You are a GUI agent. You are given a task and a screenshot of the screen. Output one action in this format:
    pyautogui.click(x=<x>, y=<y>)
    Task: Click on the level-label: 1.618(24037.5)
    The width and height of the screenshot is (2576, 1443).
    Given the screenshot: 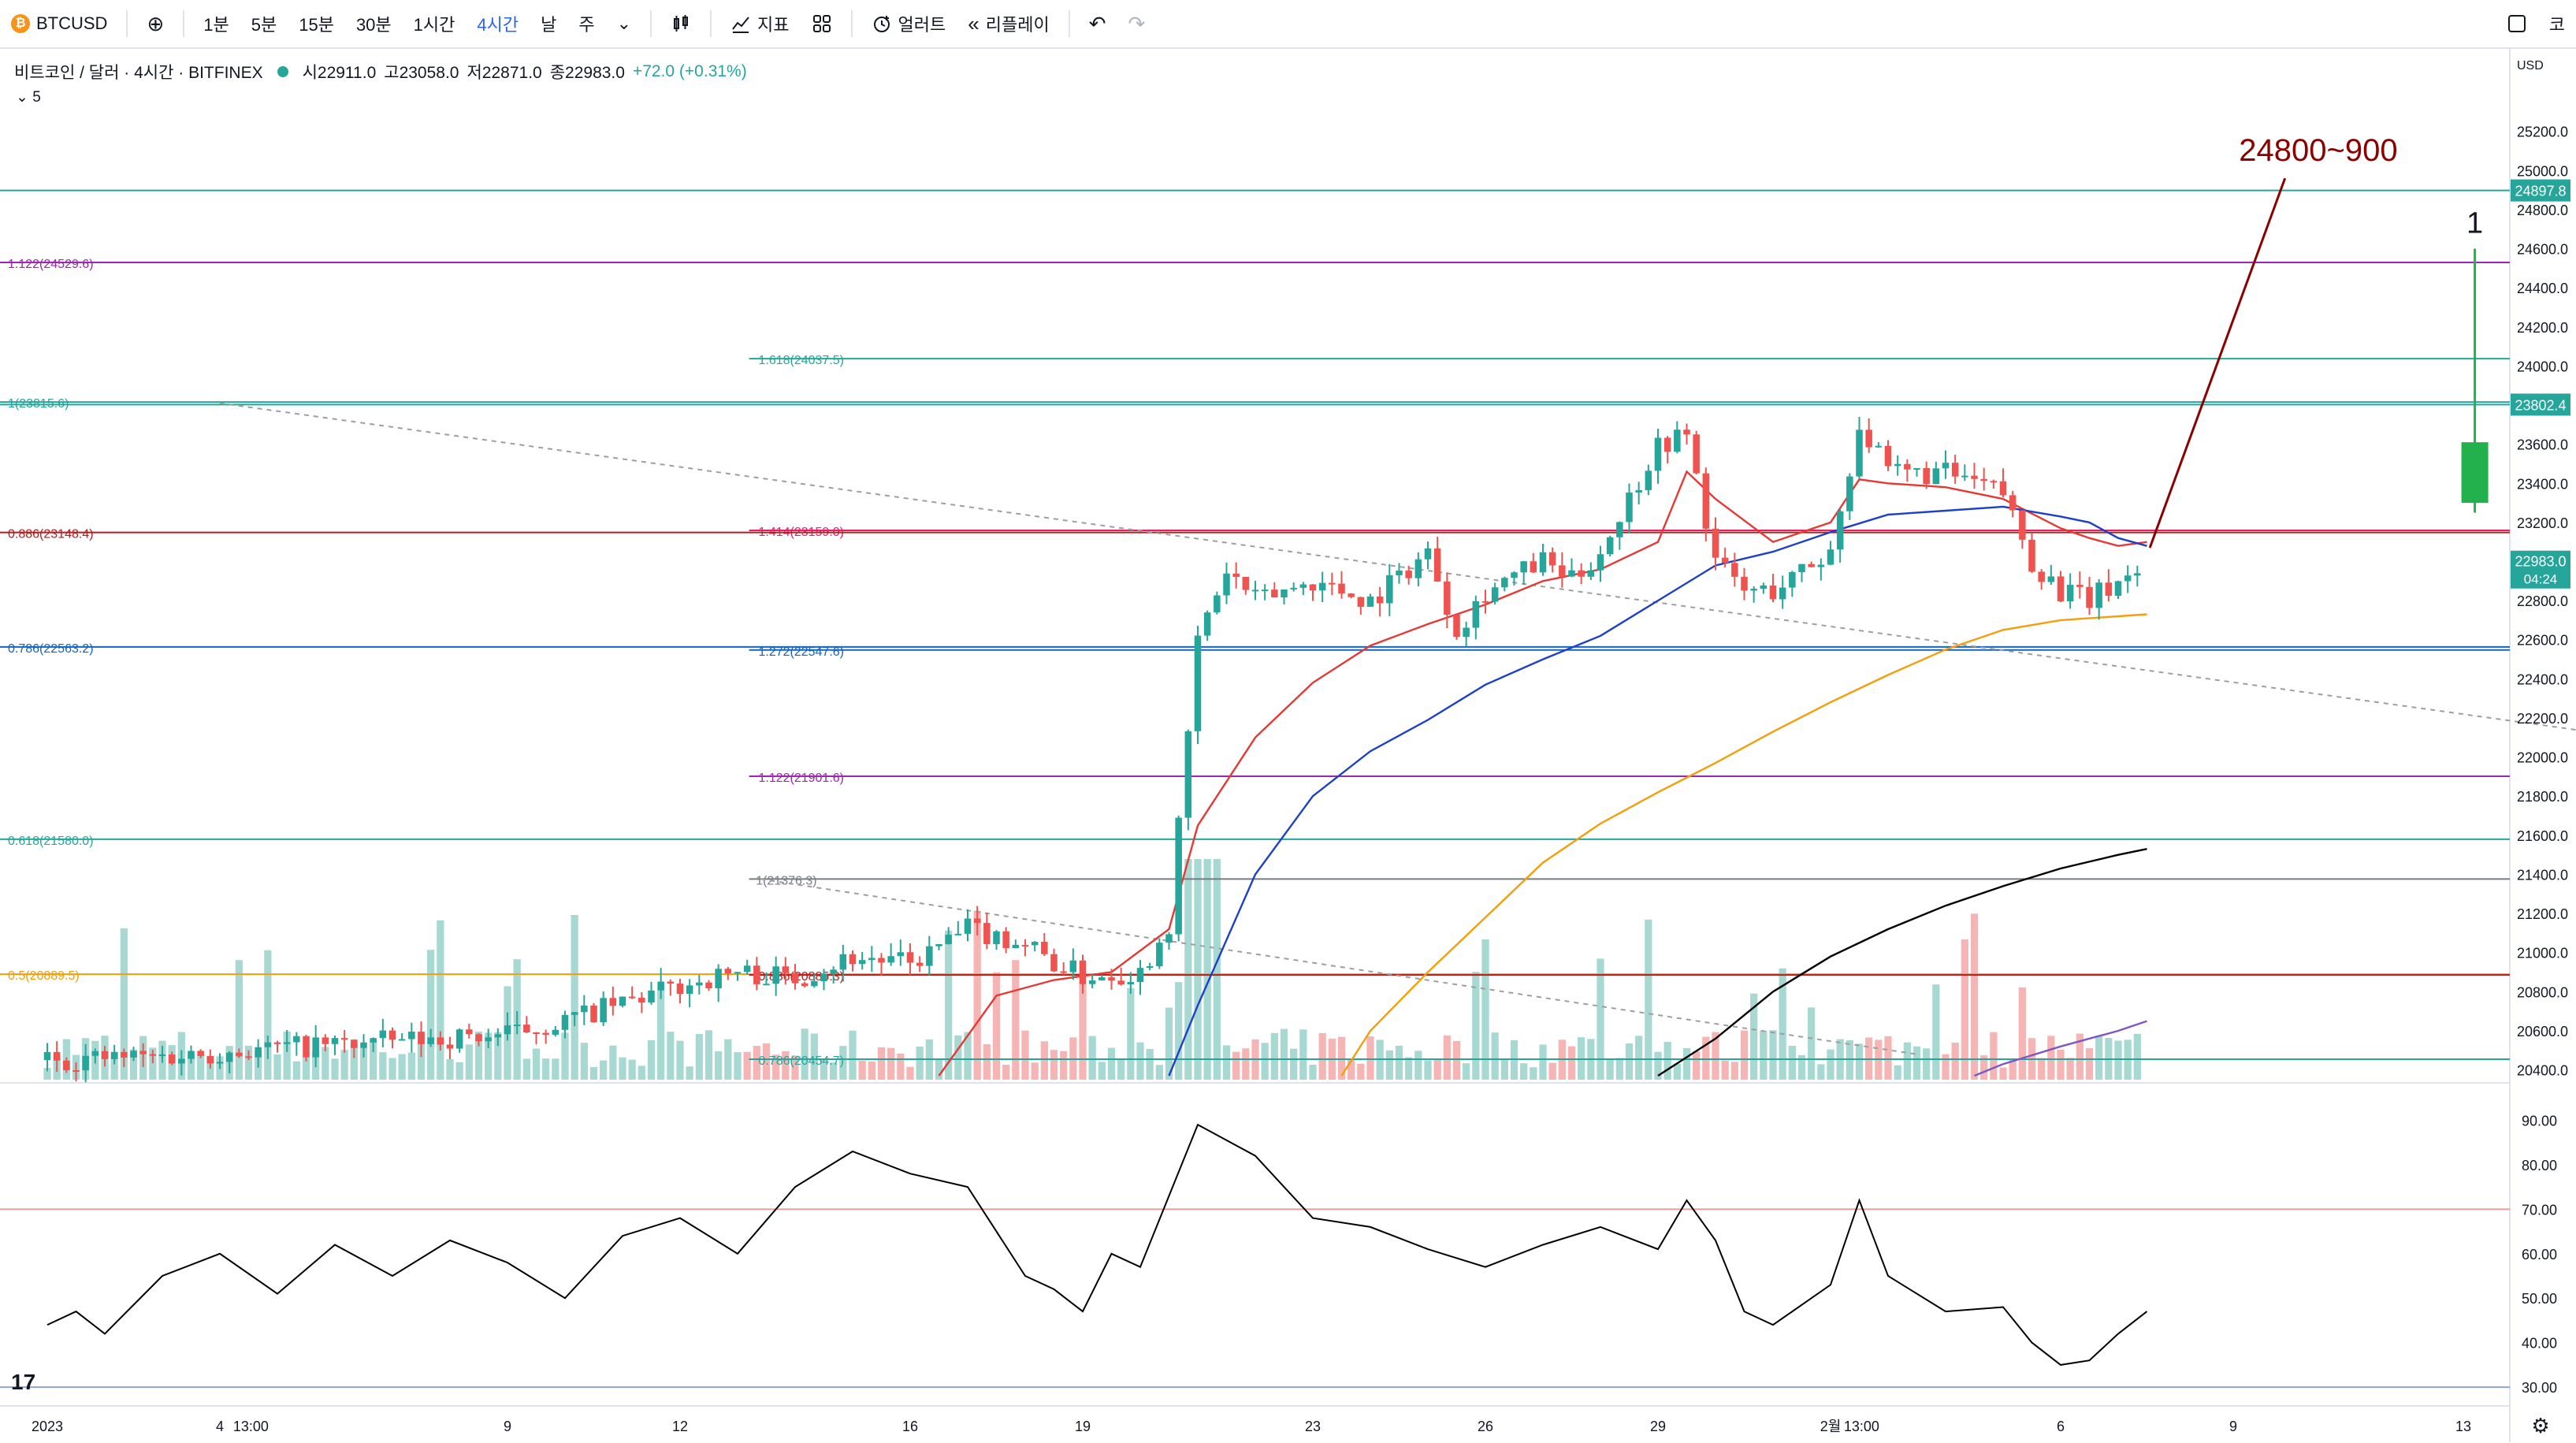 What is the action you would take?
    pyautogui.click(x=801, y=360)
    